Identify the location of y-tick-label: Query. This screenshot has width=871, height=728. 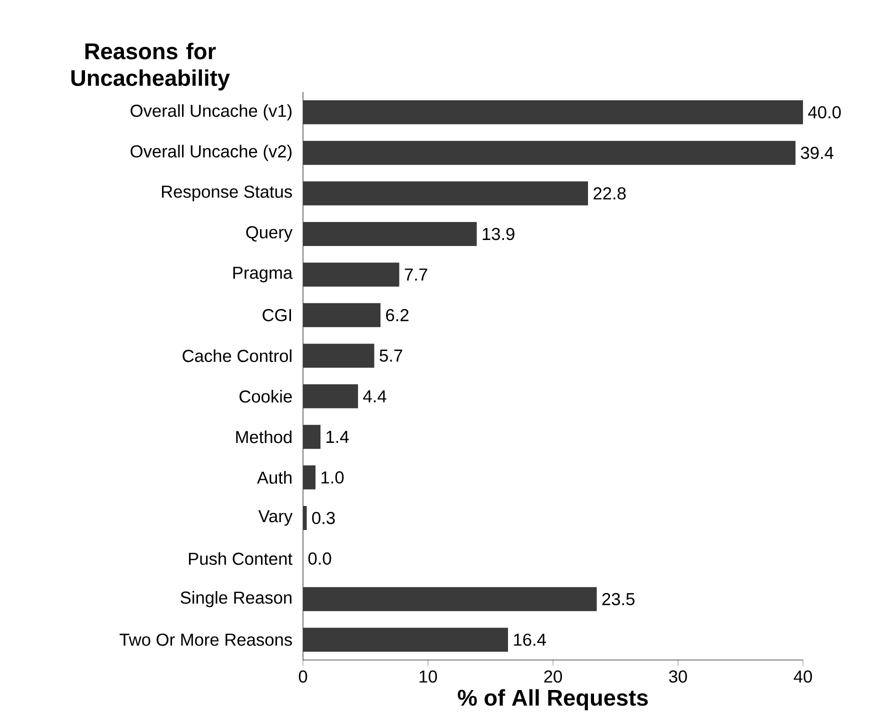
(269, 234).